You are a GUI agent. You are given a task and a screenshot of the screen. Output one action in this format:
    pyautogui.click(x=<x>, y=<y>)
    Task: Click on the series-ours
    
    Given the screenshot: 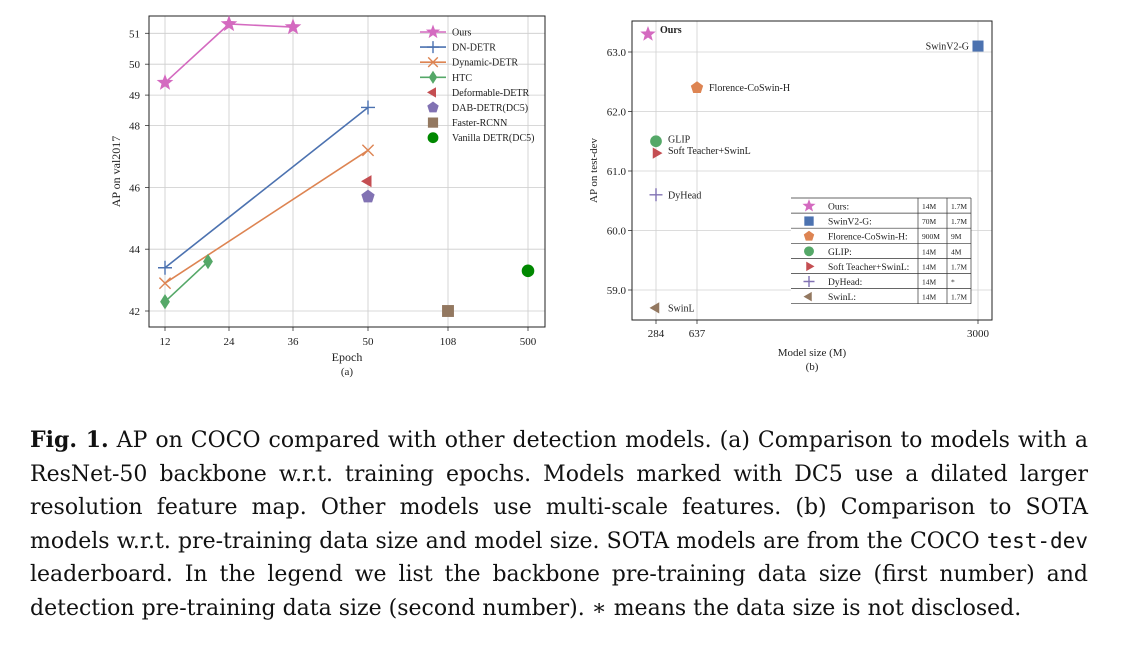 What is the action you would take?
    pyautogui.click(x=229, y=52)
    